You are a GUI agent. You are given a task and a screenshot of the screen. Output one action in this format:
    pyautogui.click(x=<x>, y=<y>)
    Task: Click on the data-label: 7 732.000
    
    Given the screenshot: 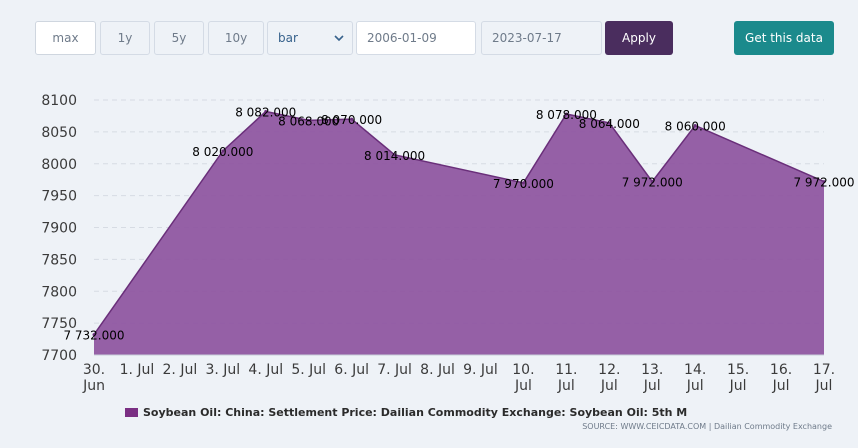 What is the action you would take?
    pyautogui.click(x=93, y=336)
    